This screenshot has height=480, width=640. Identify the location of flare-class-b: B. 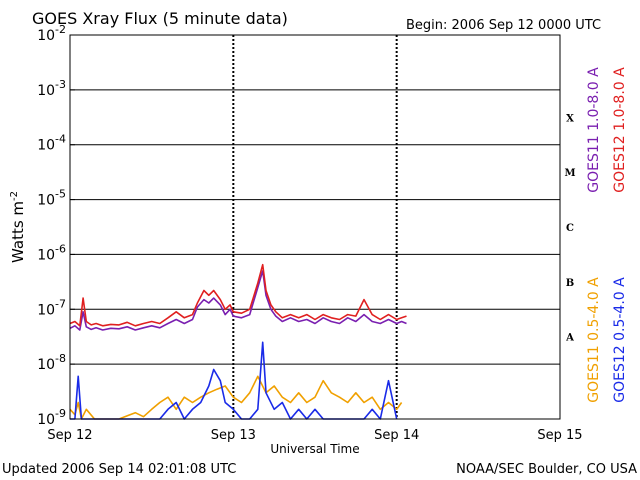
(570, 283).